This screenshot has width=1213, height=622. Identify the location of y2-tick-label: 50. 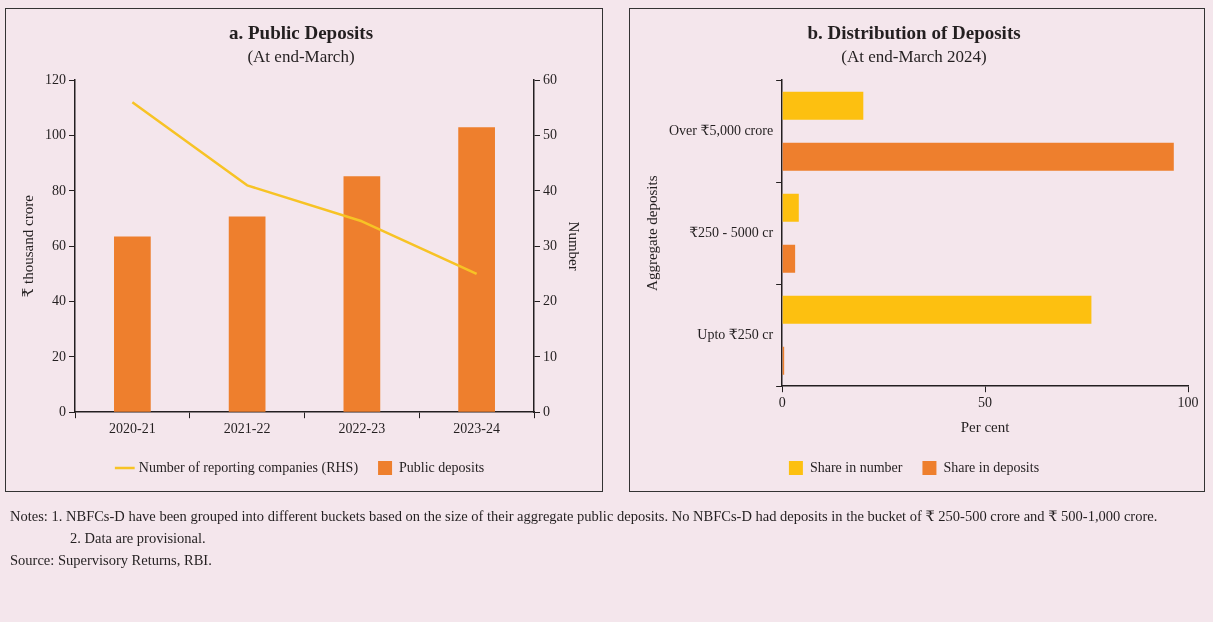
(550, 135).